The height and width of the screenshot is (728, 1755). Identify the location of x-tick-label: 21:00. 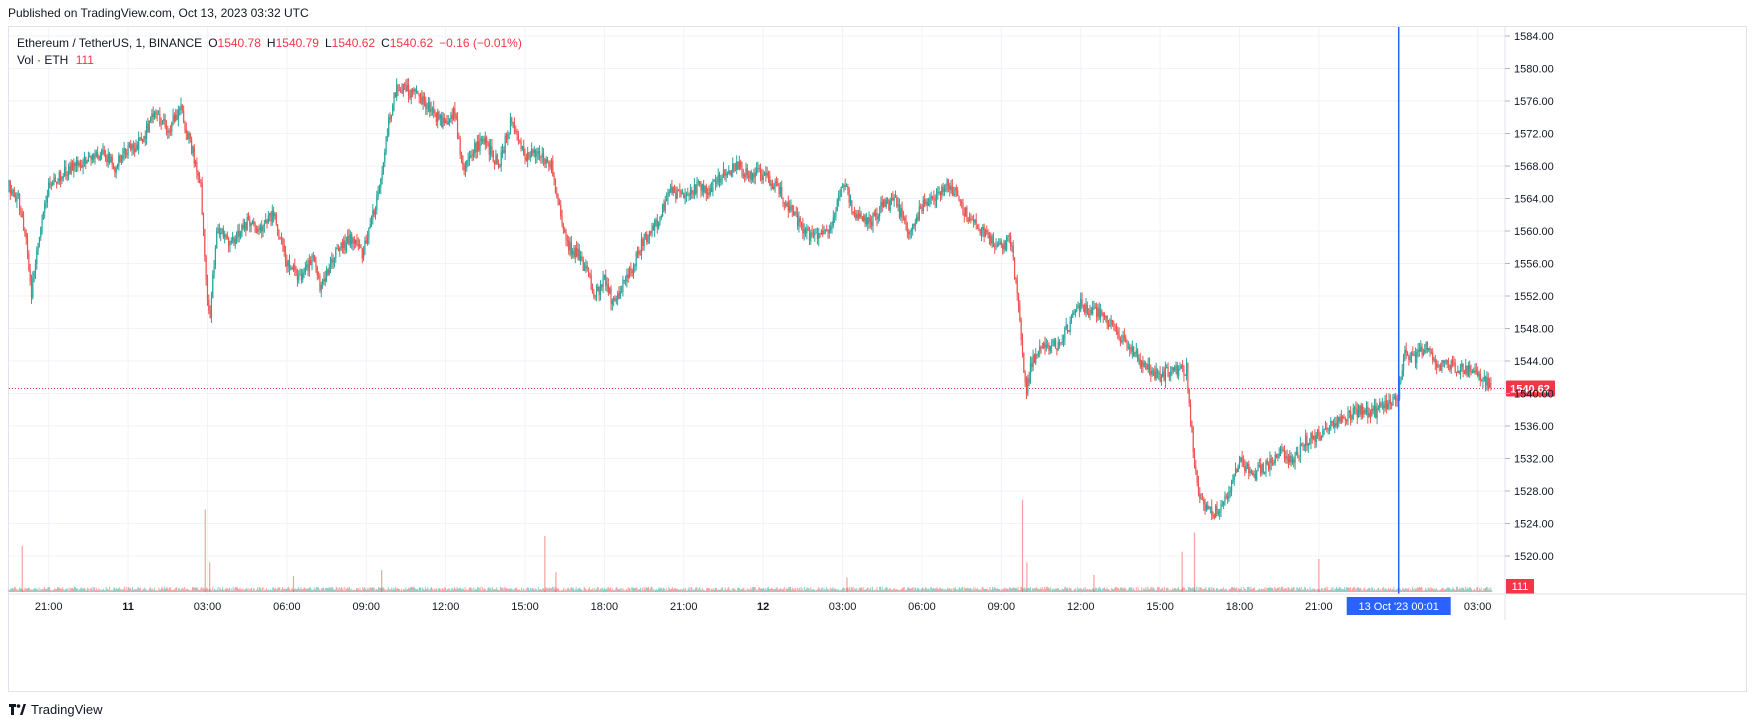
(49, 607).